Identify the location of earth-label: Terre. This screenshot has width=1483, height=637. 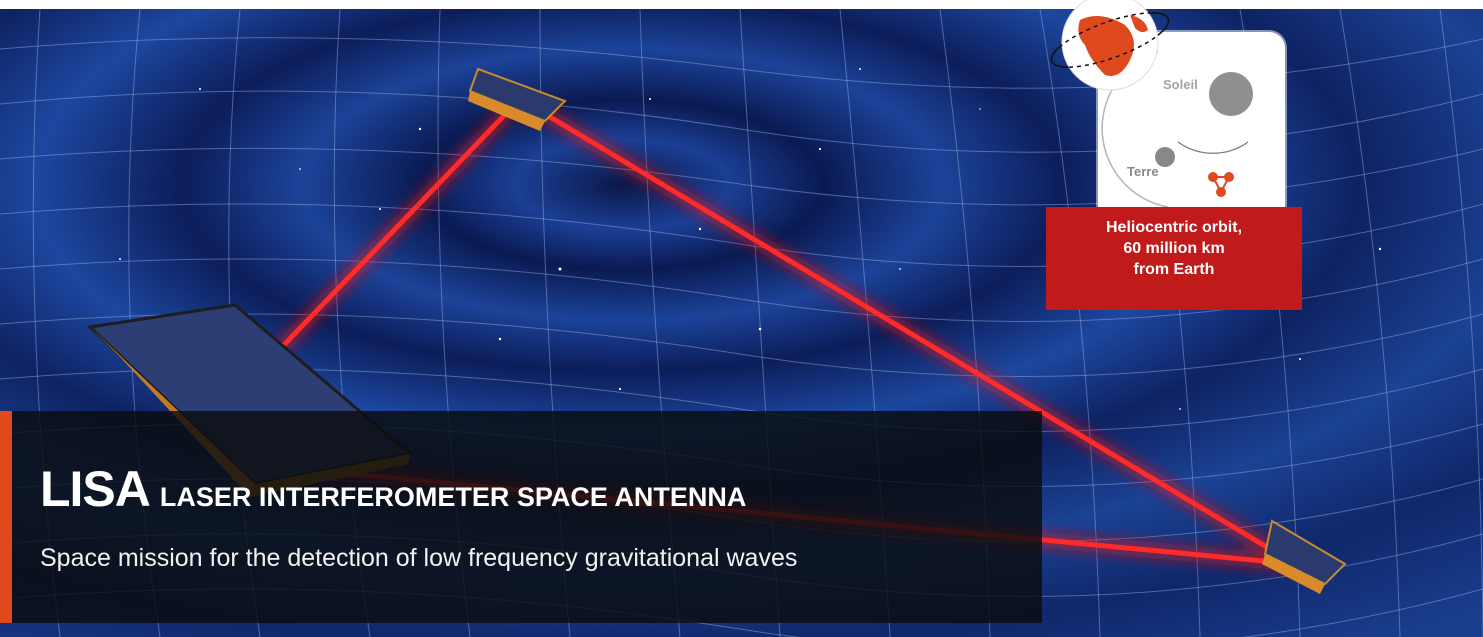
(1143, 171).